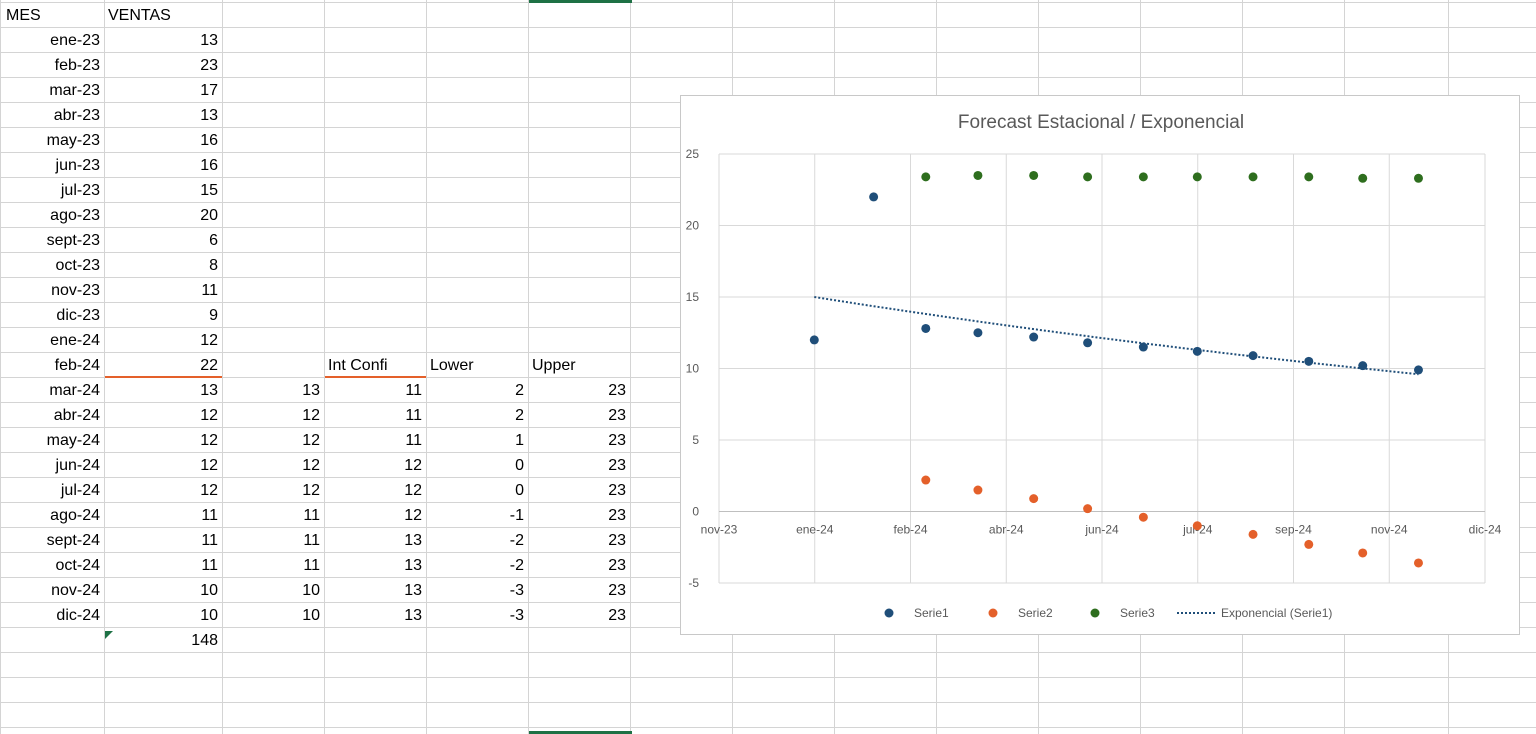 The width and height of the screenshot is (1536, 734). I want to click on cell-mes: jul-23, so click(80, 190).